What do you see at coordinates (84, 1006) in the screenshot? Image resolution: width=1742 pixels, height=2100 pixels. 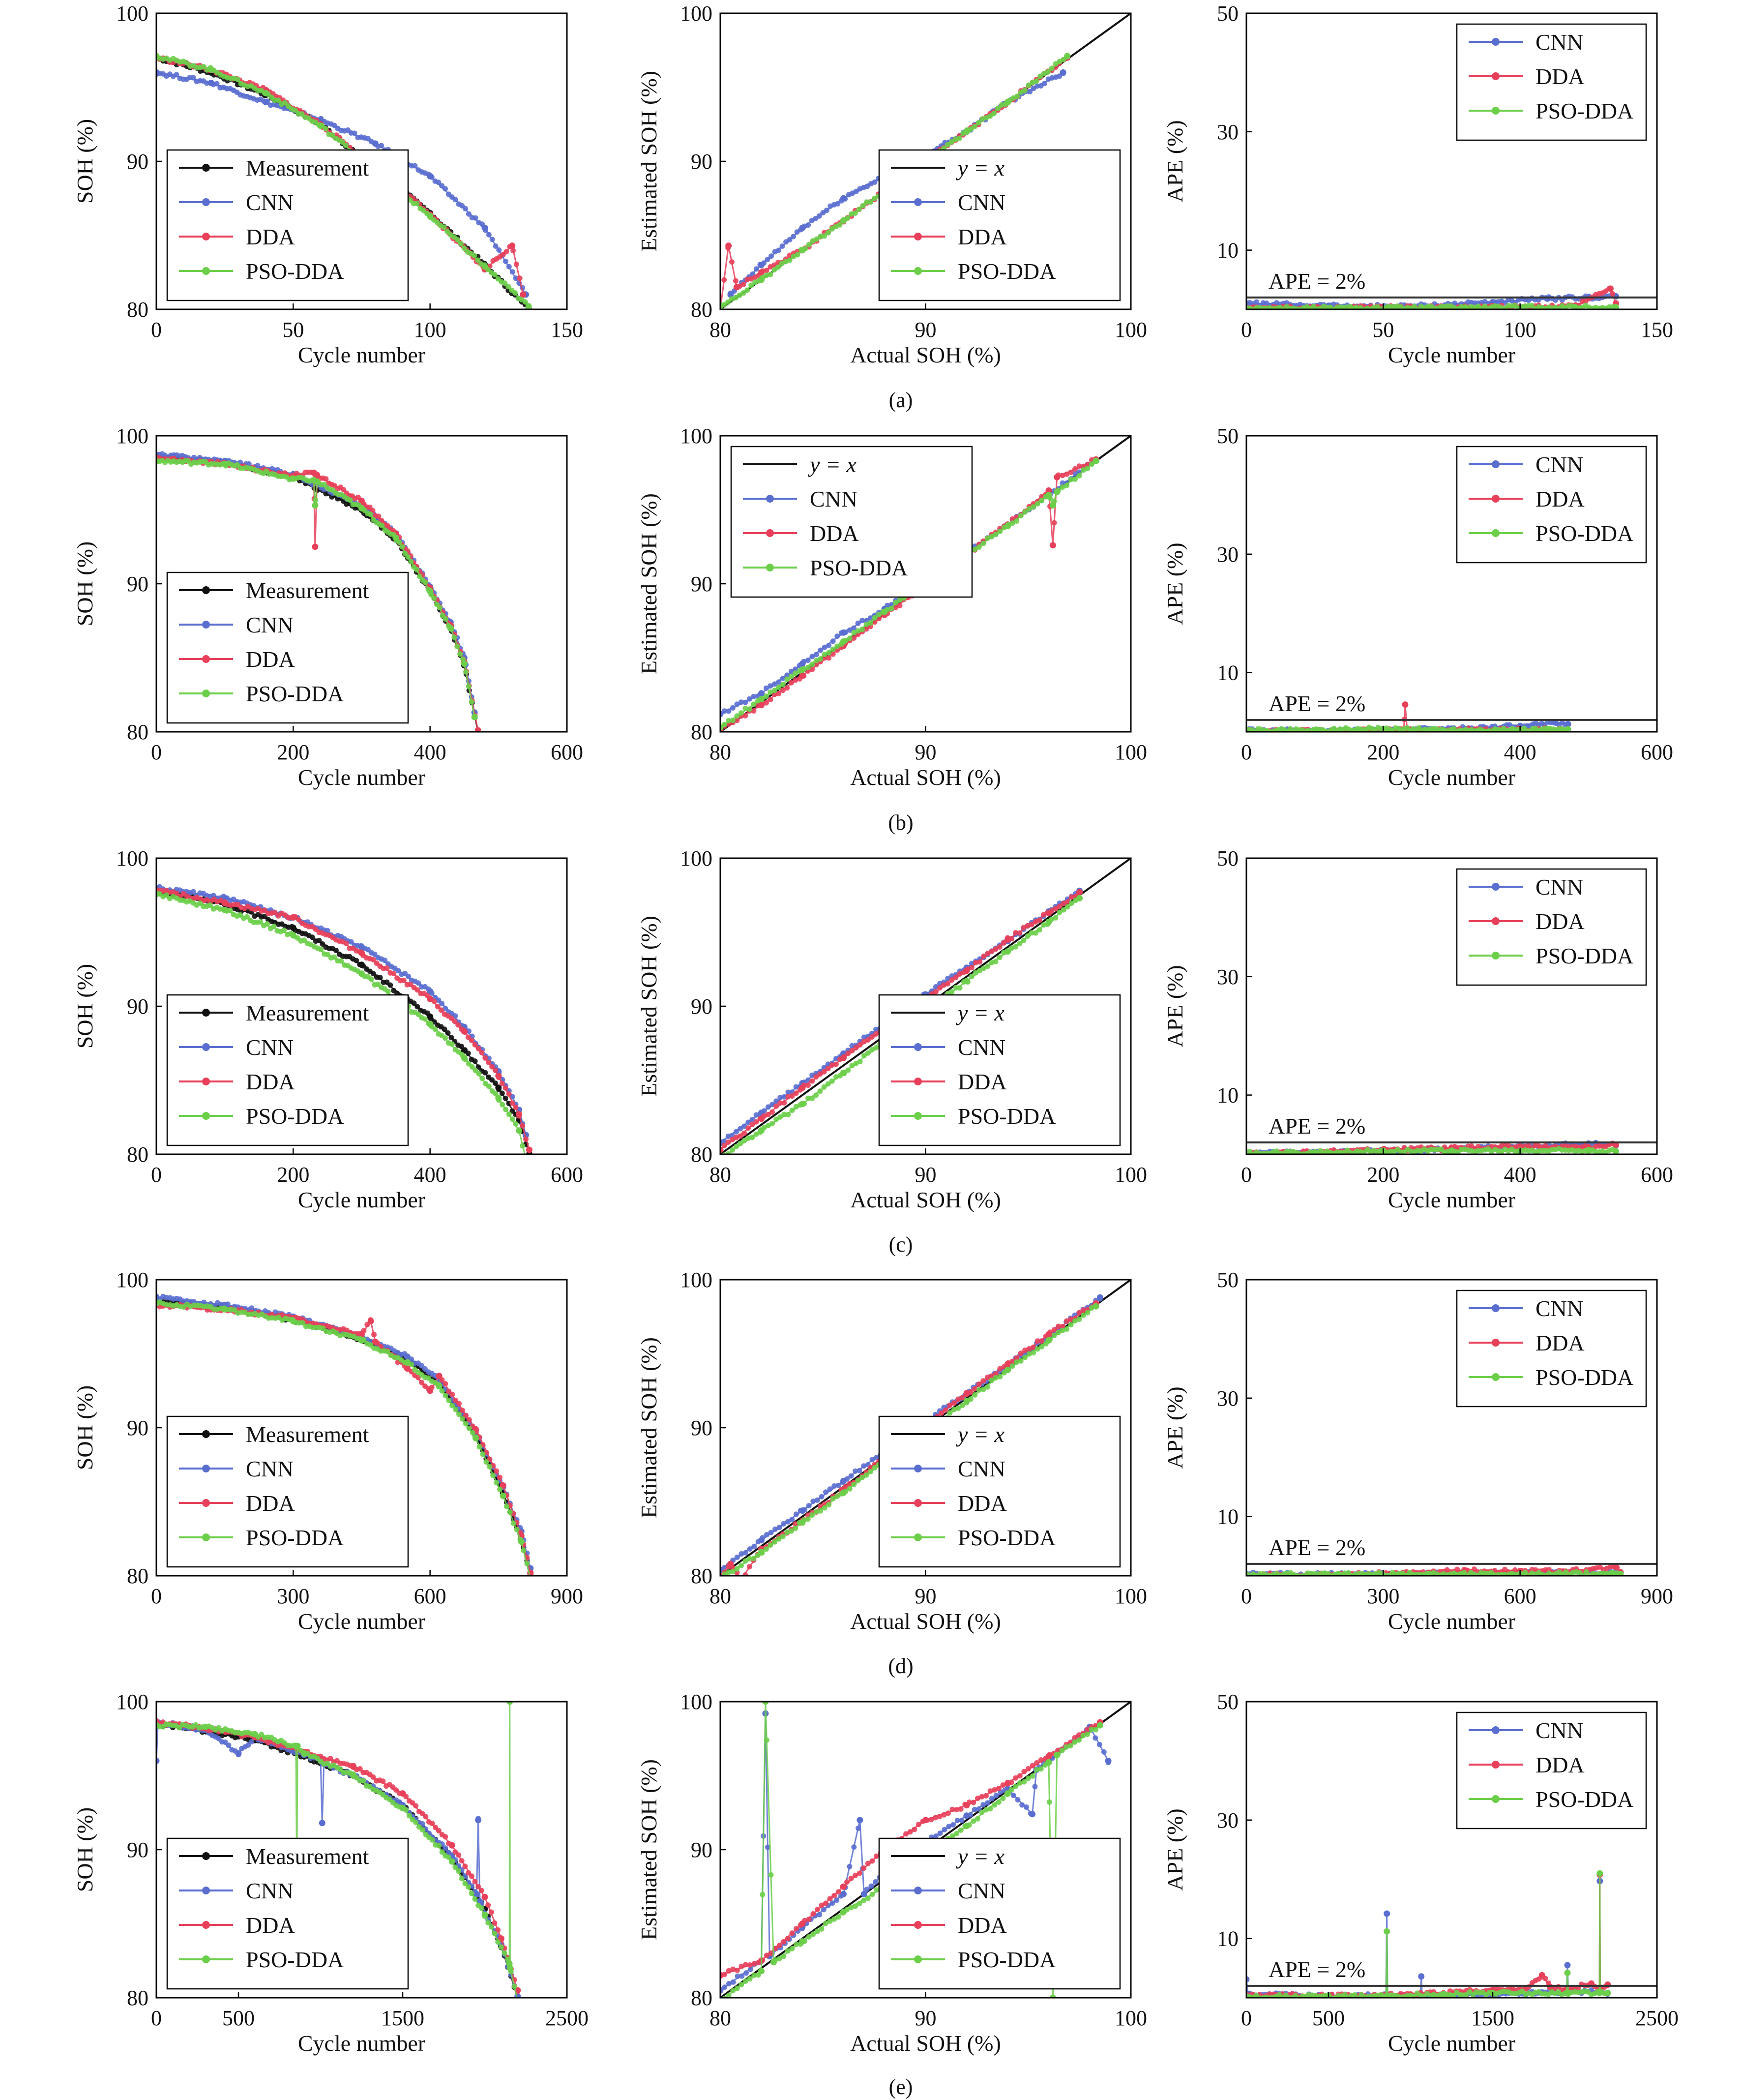 I see `y-axis-label: SOH (%)` at bounding box center [84, 1006].